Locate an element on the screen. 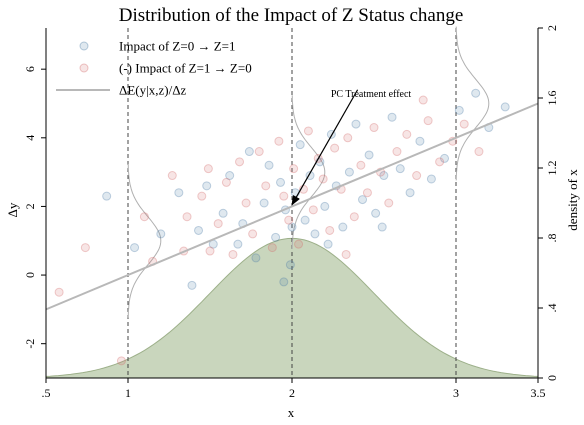 The image size is (584, 425). x-tick-label: .5 is located at coordinates (46, 393).